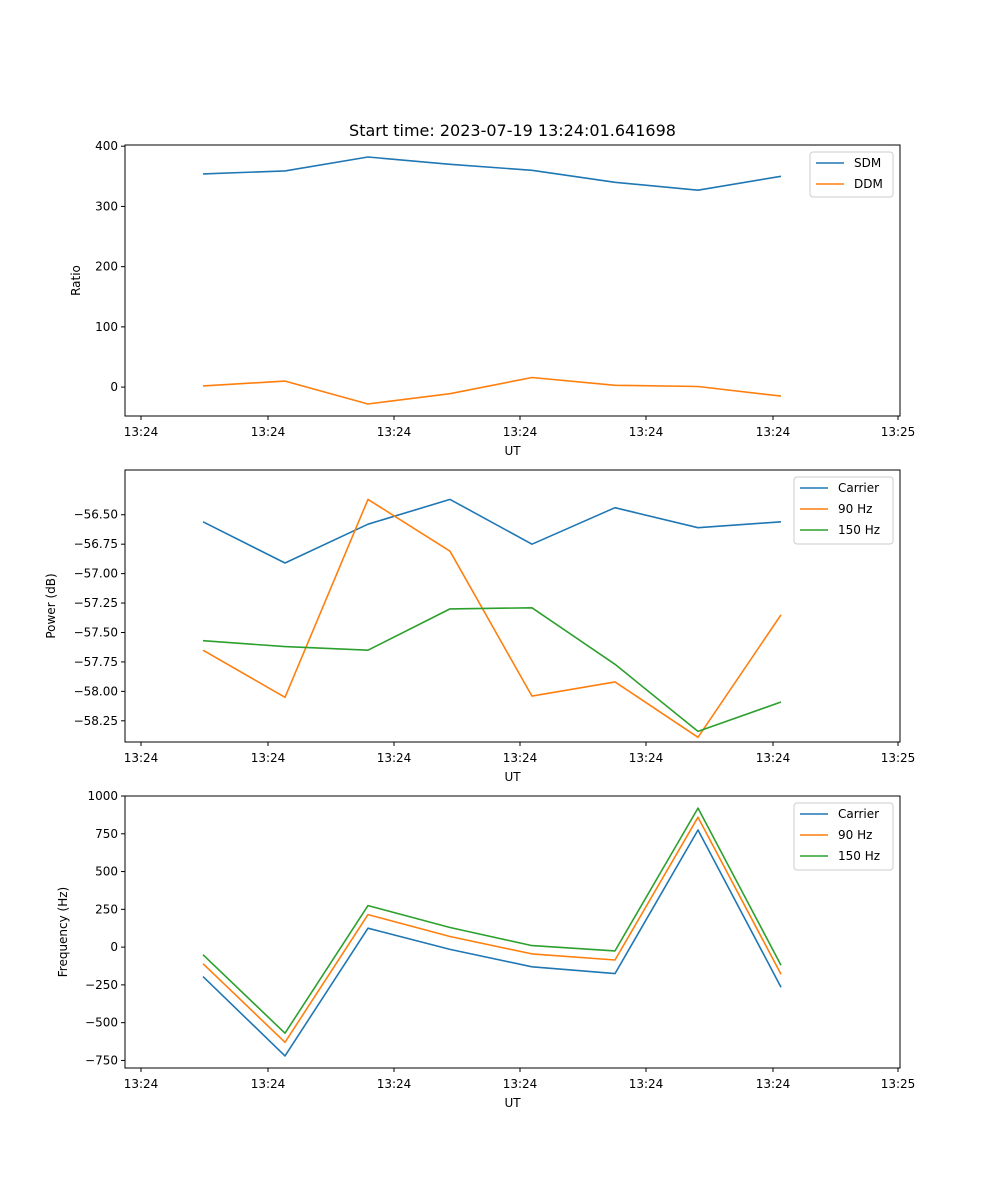 This screenshot has height=1200, width=1000. What do you see at coordinates (106, 909) in the screenshot?
I see `y-tick-label: 250` at bounding box center [106, 909].